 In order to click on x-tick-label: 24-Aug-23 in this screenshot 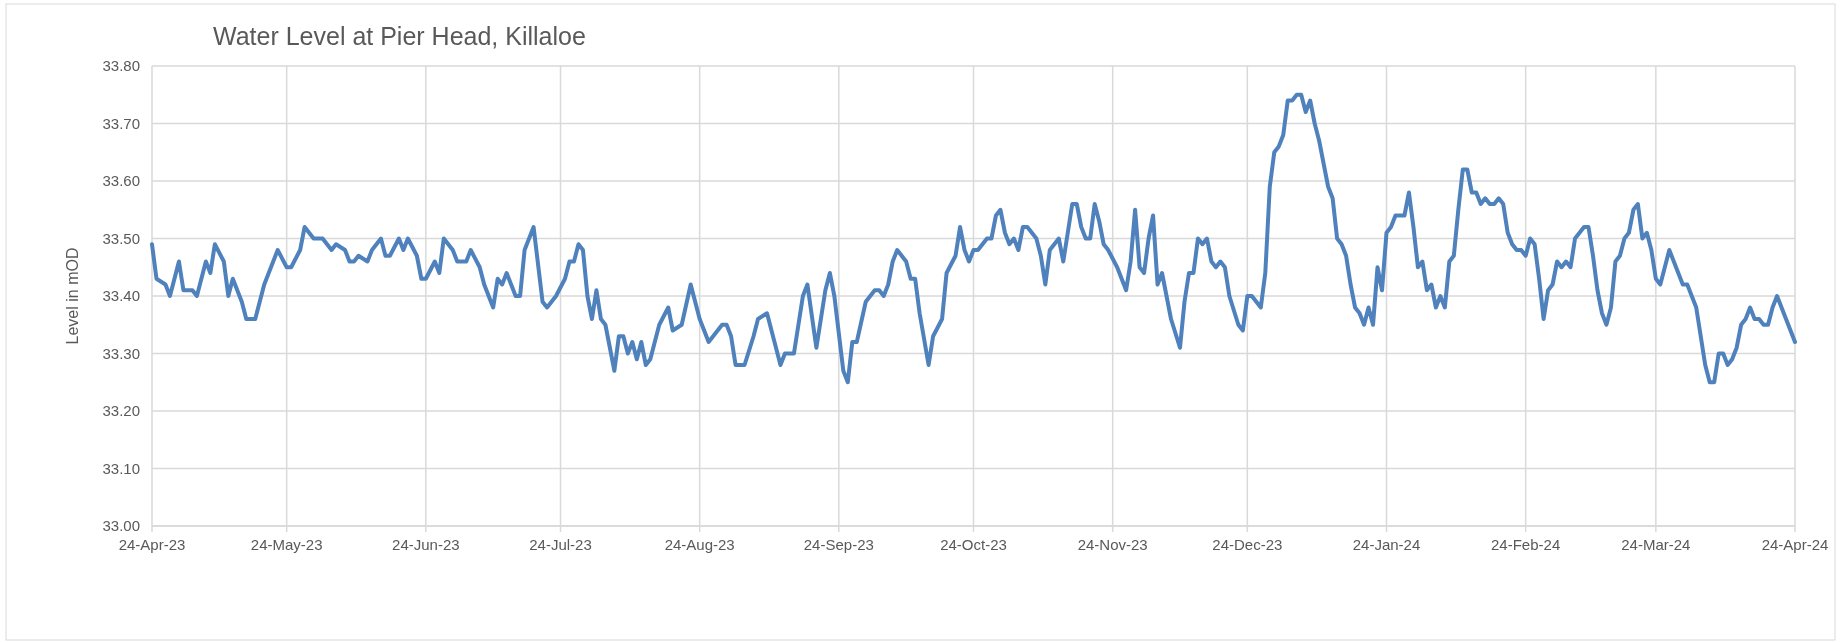, I will do `click(699, 544)`.